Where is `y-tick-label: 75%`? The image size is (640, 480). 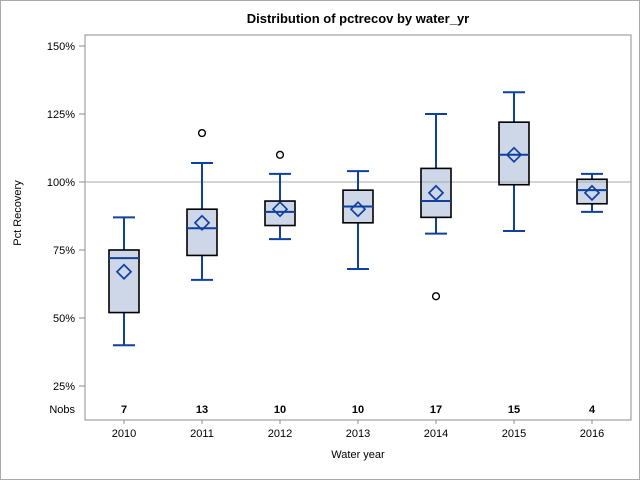
y-tick-label: 75% is located at coordinates (64, 251).